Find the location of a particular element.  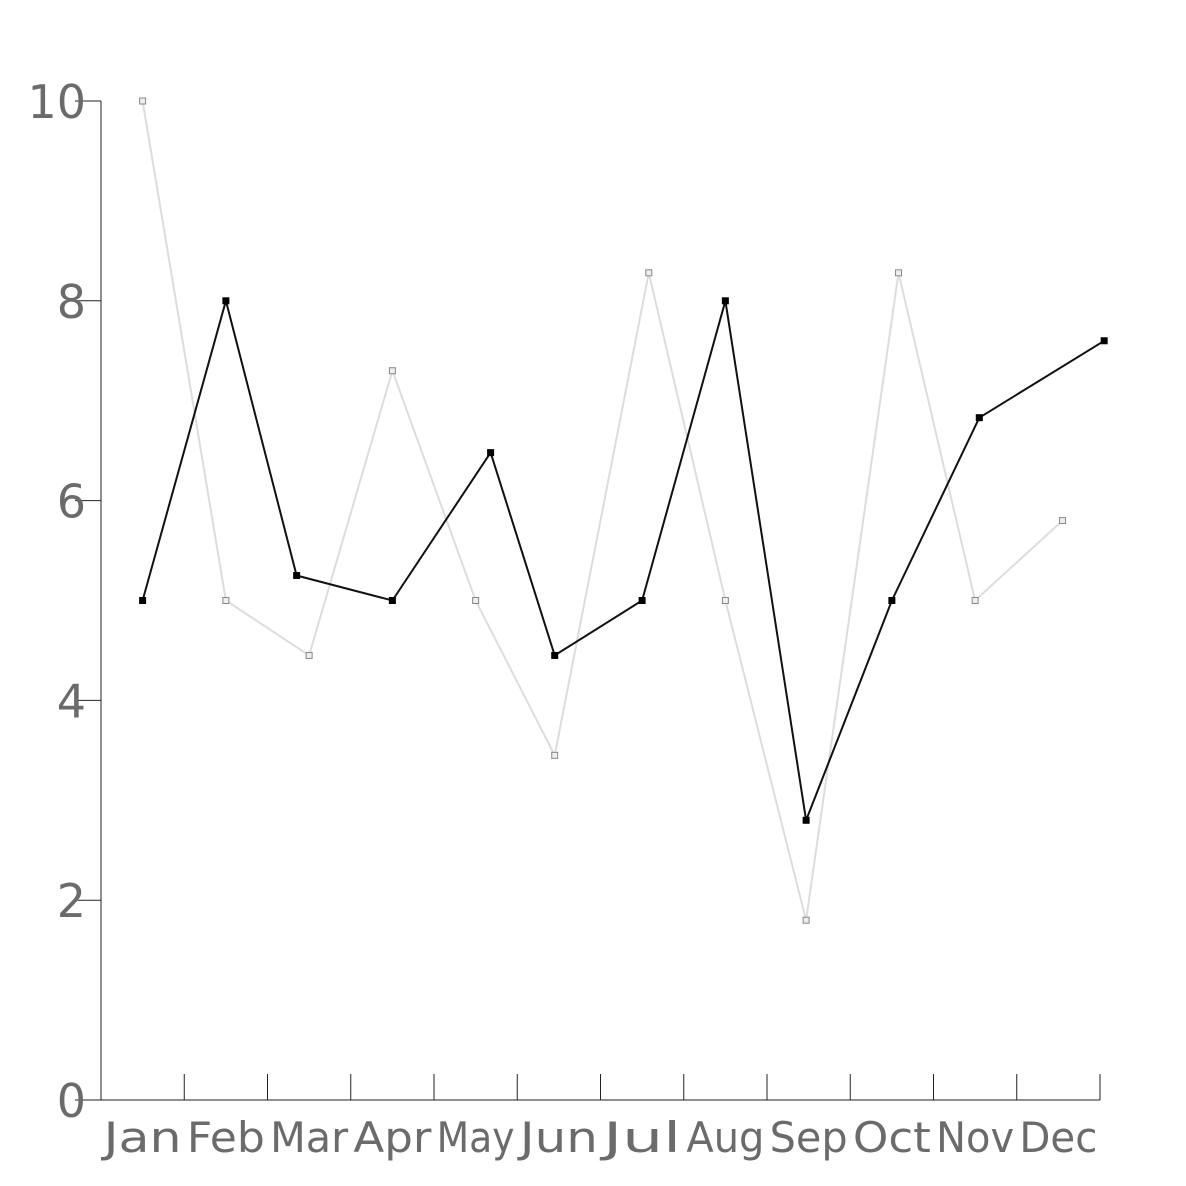

x-tick-label: Oct is located at coordinates (892, 1137).